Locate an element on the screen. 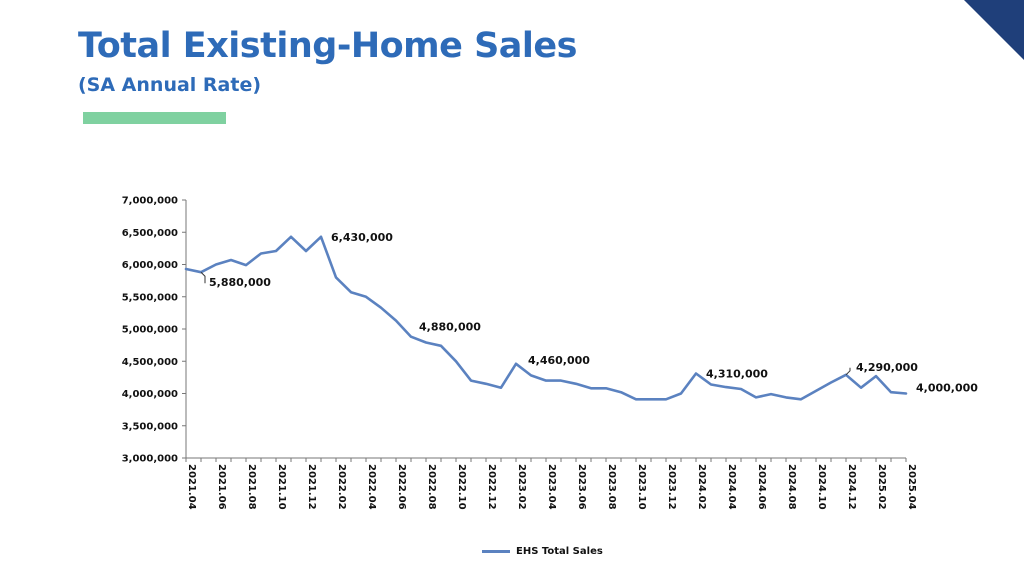 Image resolution: width=1024 pixels, height=575 pixels. x-tick-label: 2021.08 is located at coordinates (251, 487).